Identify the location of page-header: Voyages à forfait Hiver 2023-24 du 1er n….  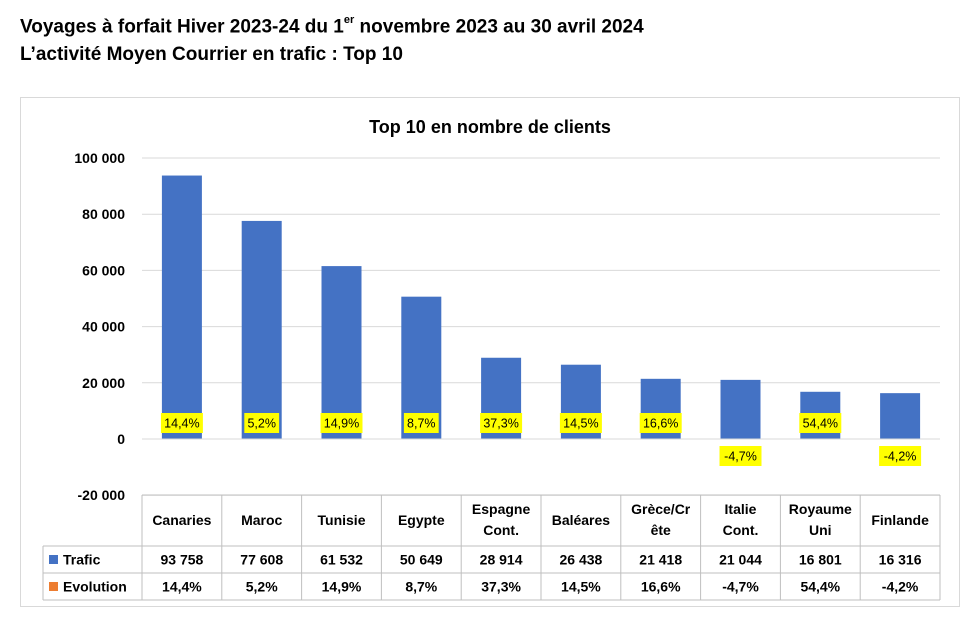
(332, 38).